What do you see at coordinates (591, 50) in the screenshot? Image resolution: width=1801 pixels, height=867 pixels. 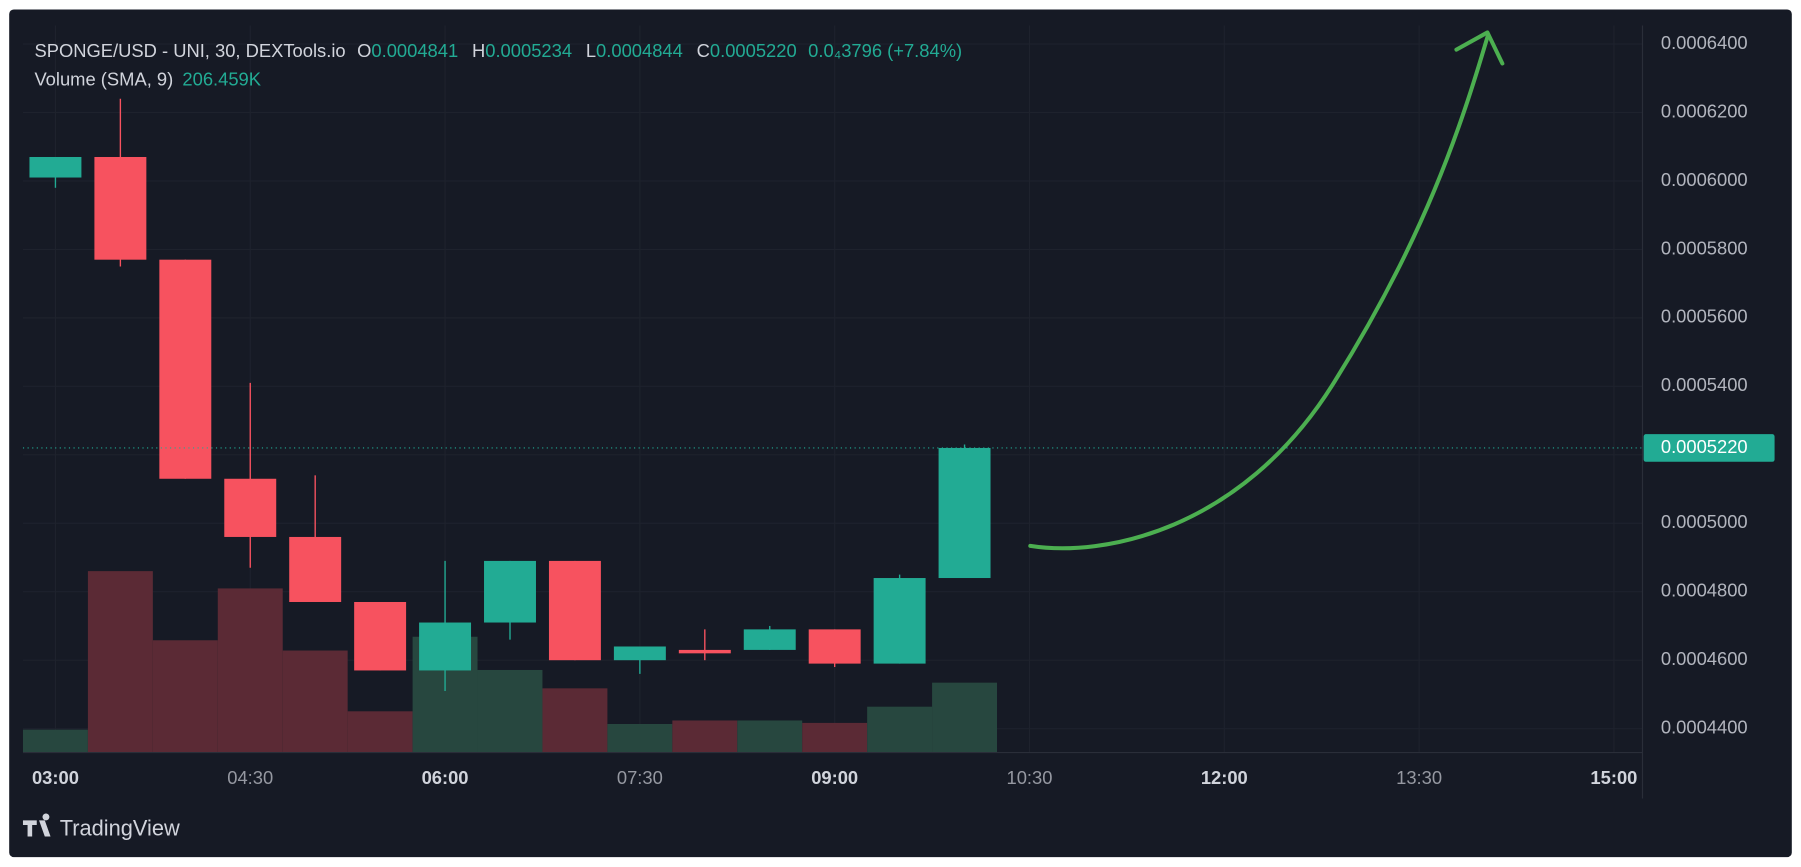 I see `ohlc-key: L` at bounding box center [591, 50].